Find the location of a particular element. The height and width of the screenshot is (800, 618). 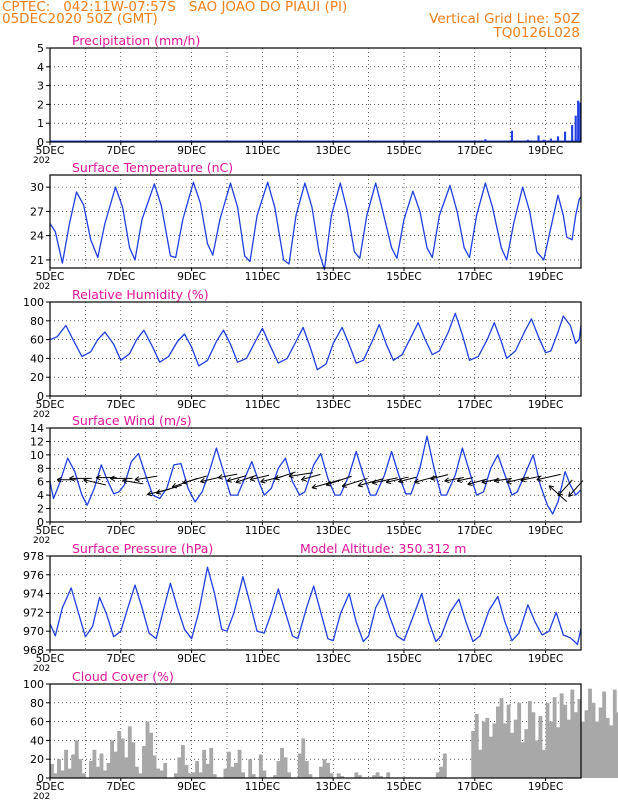

x-tick-label: 17DEC is located at coordinates (474, 787).